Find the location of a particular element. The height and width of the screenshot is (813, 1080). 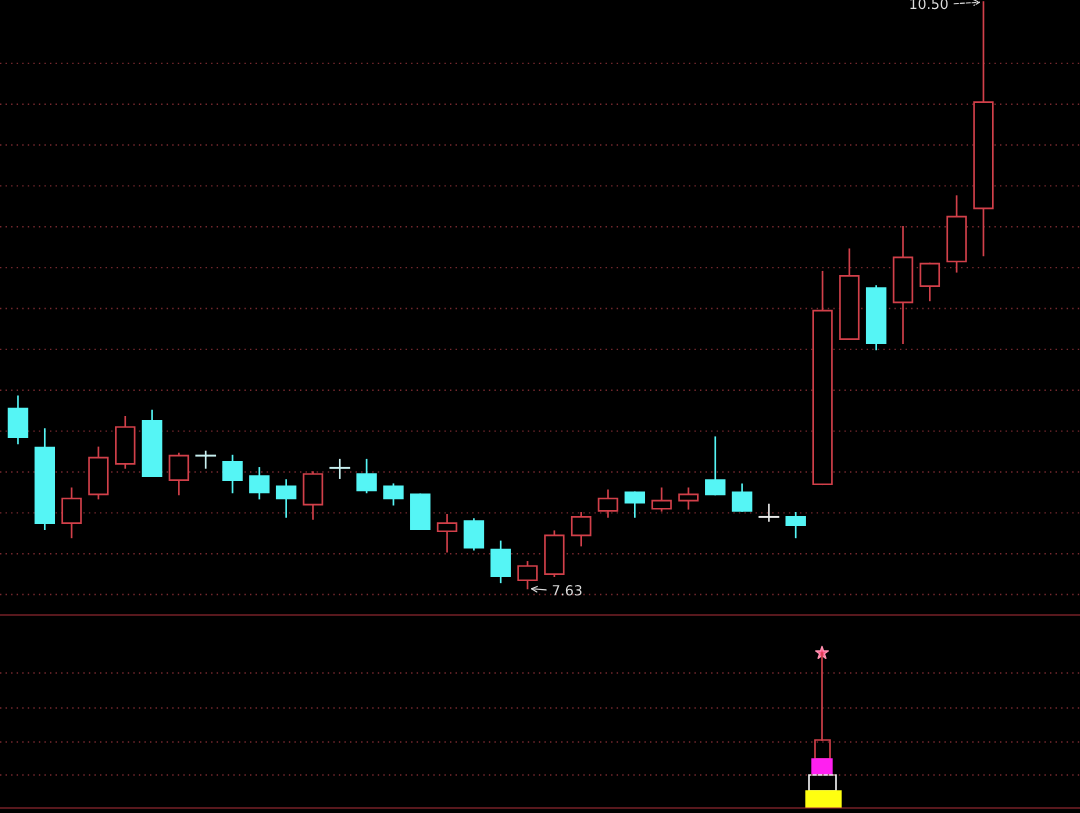

annotation: 7.63 is located at coordinates (567, 590).